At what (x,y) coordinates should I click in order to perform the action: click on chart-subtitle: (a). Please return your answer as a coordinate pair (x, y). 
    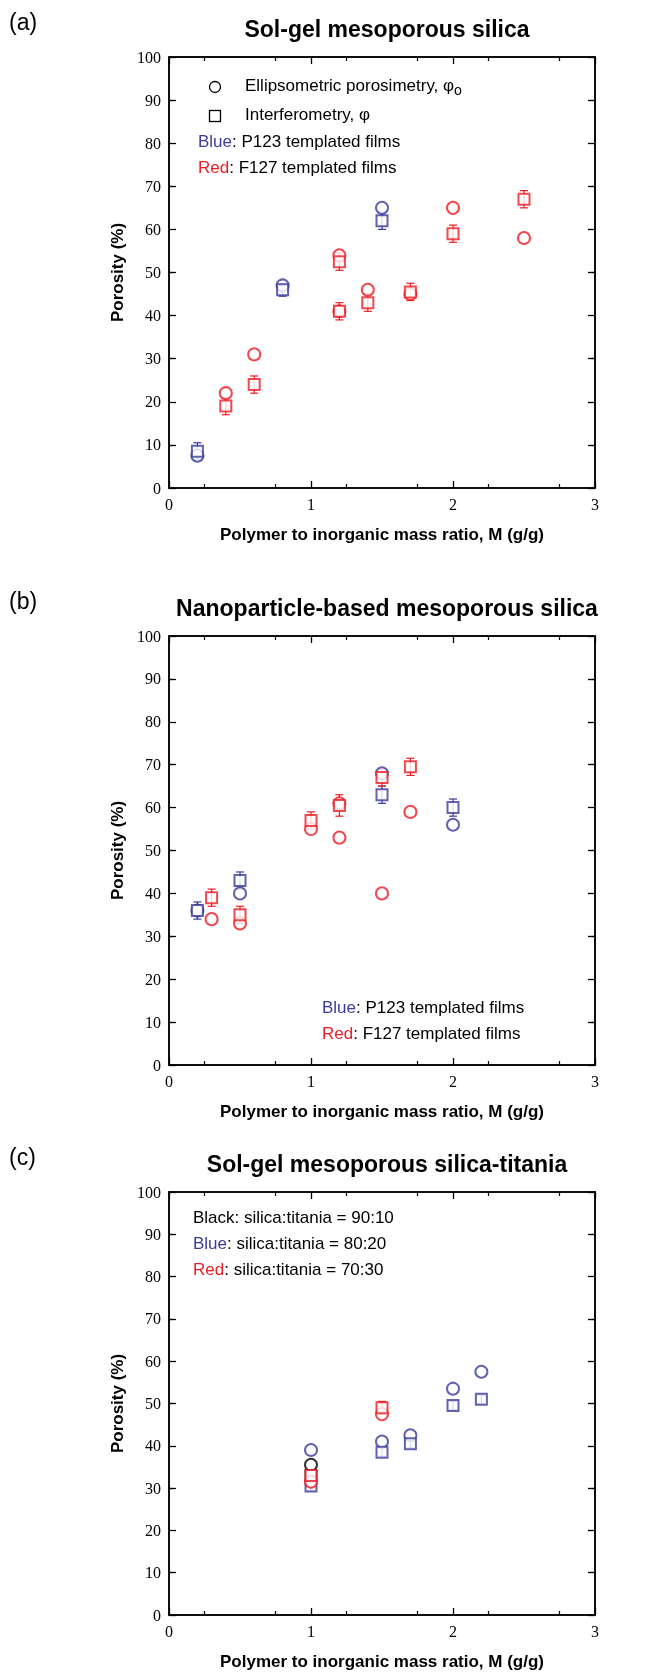
    Looking at the image, I should click on (23, 21).